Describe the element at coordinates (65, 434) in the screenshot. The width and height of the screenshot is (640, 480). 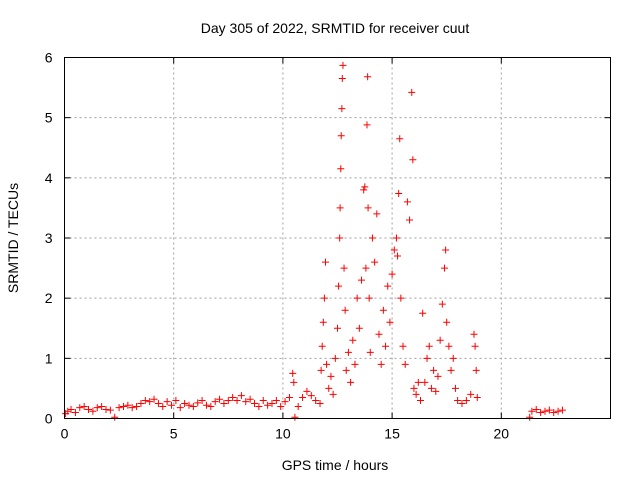
I see `x-tick-label: 0` at that location.